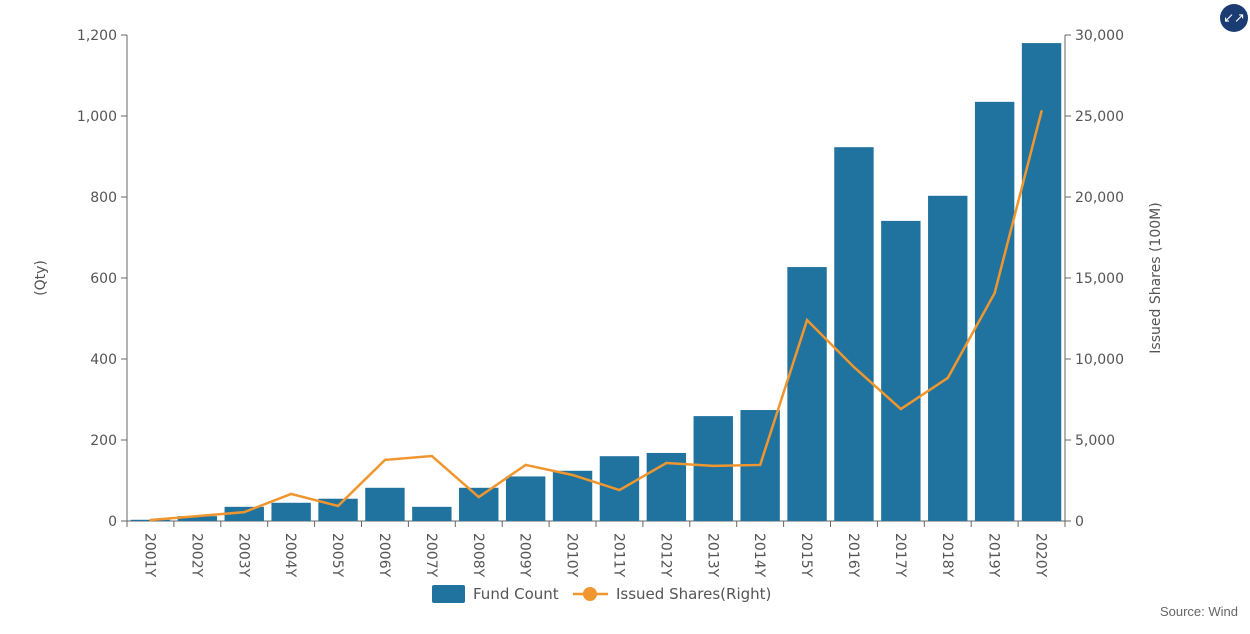 This screenshot has width=1250, height=634. What do you see at coordinates (291, 511) in the screenshot?
I see `bar-2004Y` at bounding box center [291, 511].